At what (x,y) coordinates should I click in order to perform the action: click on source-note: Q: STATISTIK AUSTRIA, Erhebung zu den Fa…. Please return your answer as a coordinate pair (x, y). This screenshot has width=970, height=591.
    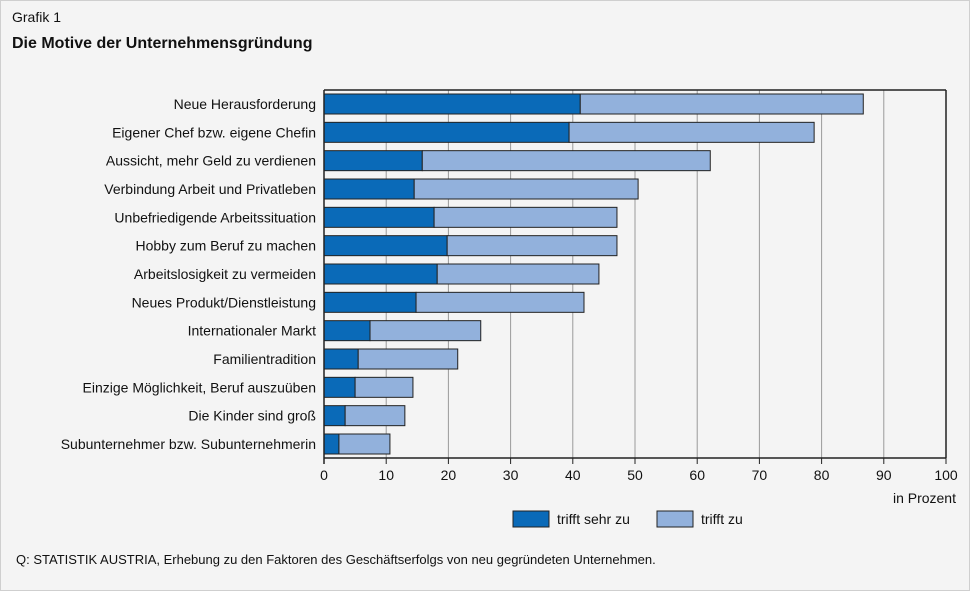
    Looking at the image, I should click on (336, 559).